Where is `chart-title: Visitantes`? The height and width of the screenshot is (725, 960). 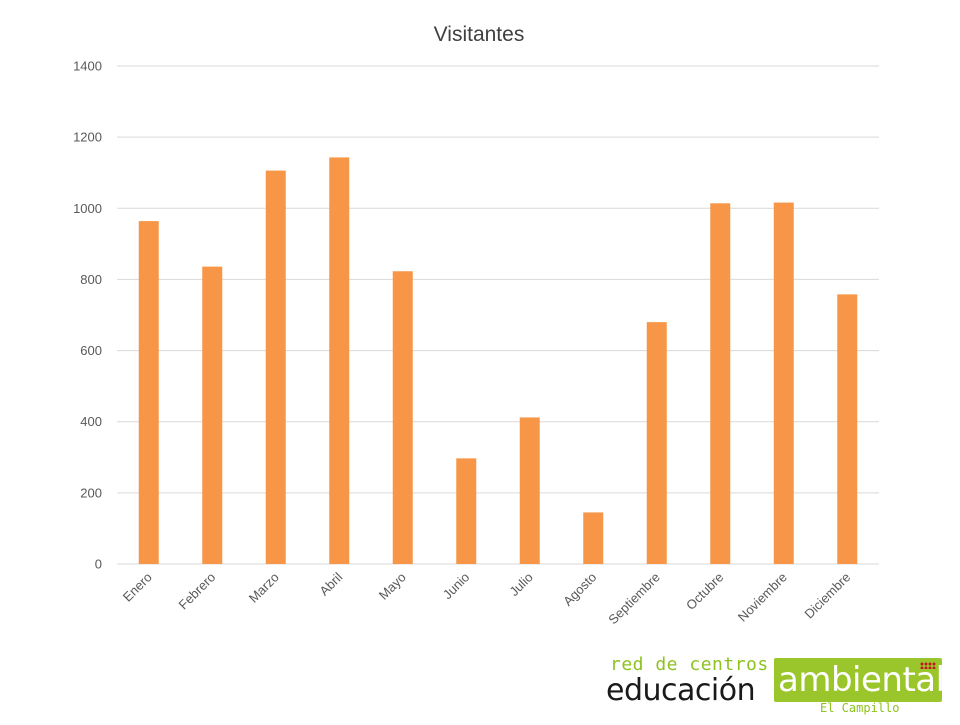 chart-title: Visitantes is located at coordinates (479, 34).